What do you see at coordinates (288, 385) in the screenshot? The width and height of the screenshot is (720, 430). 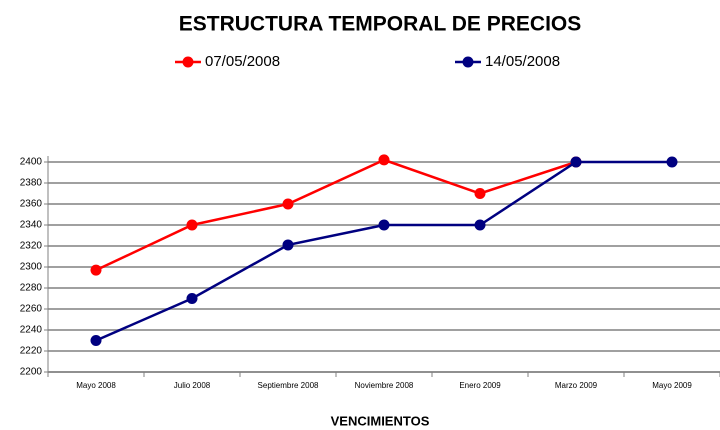 I see `x-tick-label: Septiembre 2008` at bounding box center [288, 385].